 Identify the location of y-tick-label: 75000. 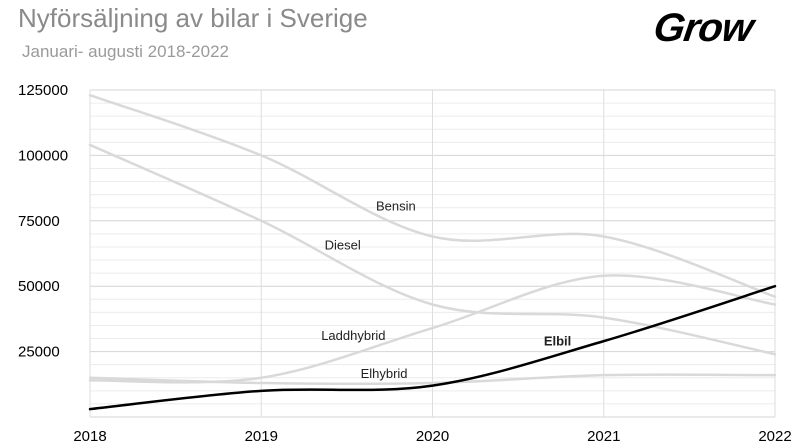
(39, 221).